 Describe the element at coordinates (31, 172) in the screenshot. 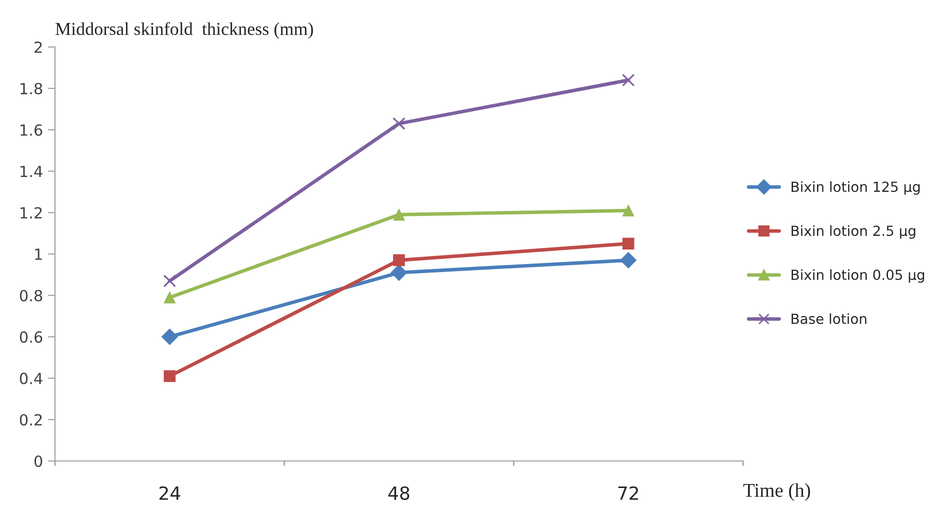

I see `y-tick-label: 1.4` at that location.